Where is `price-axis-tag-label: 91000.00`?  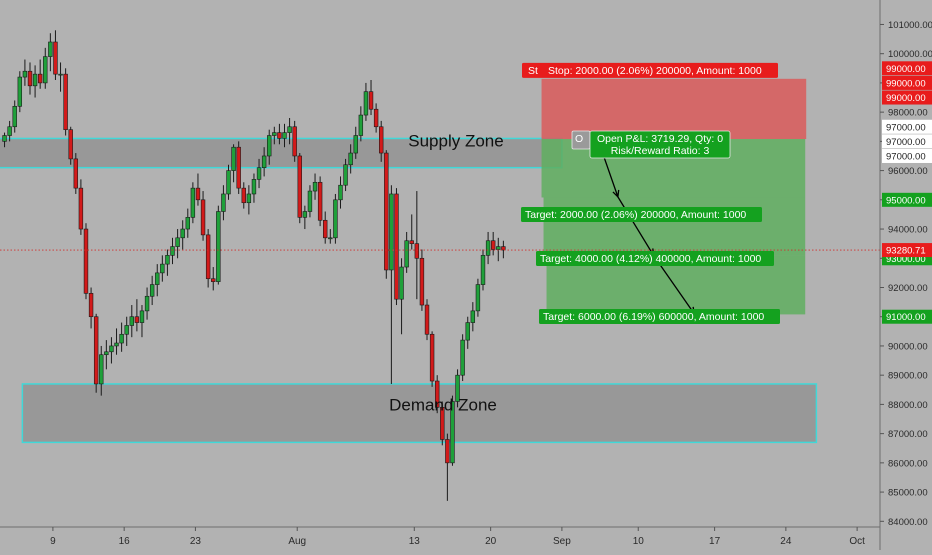
price-axis-tag-label: 91000.00 is located at coordinates (906, 317).